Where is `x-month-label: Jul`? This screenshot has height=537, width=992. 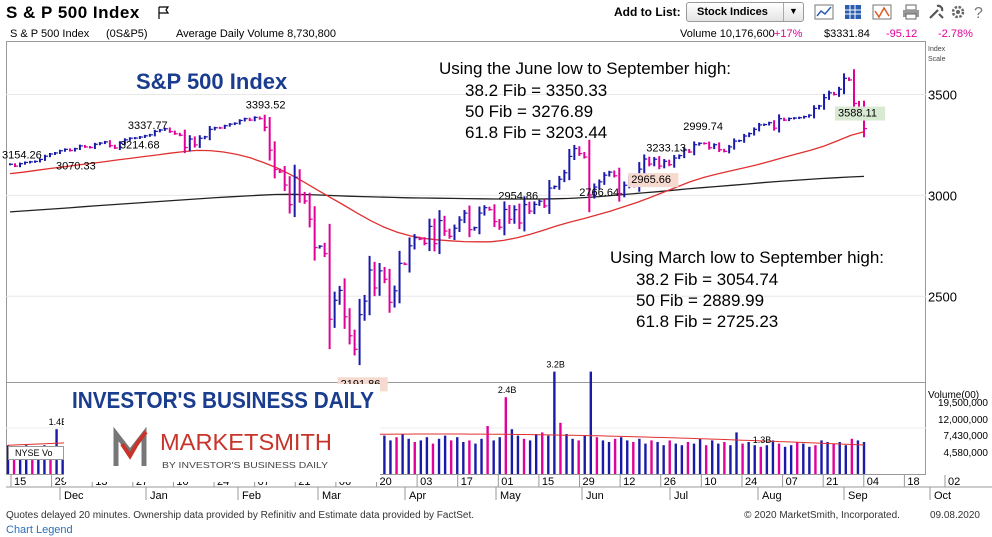 x-month-label: Jul is located at coordinates (681, 496).